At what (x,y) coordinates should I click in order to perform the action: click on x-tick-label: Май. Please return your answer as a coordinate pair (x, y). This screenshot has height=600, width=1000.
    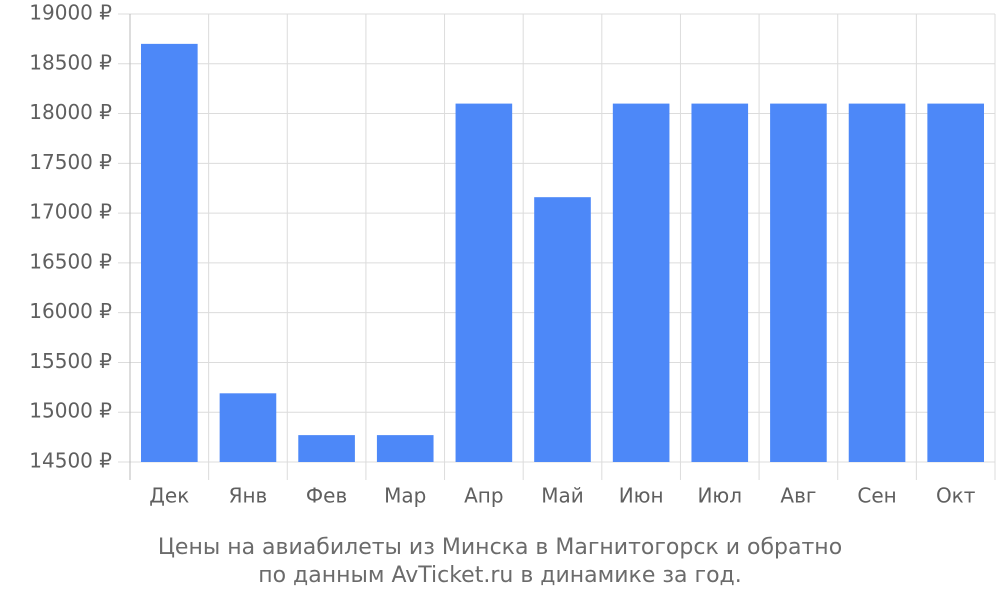
    Looking at the image, I should click on (562, 496).